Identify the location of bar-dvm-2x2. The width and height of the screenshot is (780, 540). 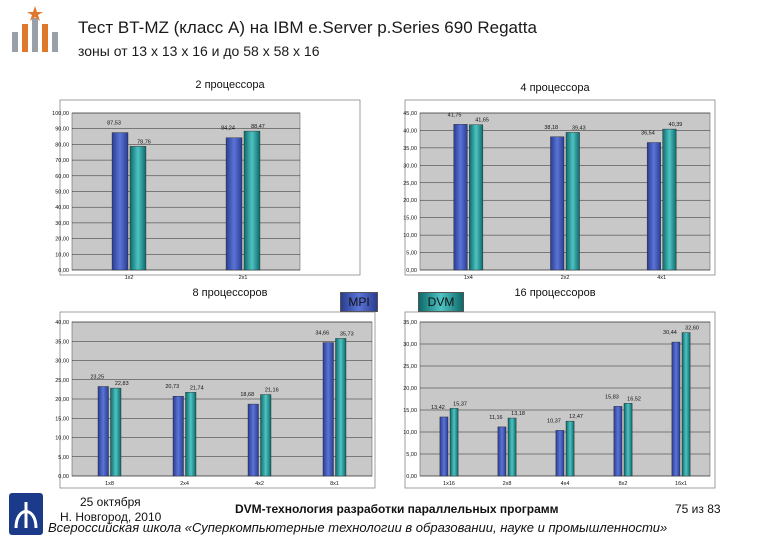
(572, 201).